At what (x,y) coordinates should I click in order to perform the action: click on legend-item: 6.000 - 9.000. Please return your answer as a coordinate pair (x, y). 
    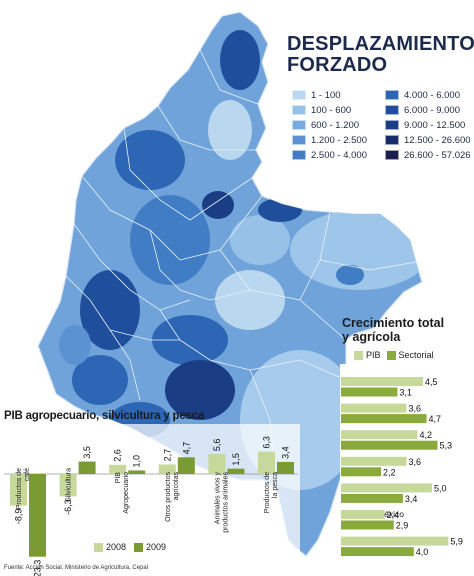
    Looking at the image, I should click on (422, 110).